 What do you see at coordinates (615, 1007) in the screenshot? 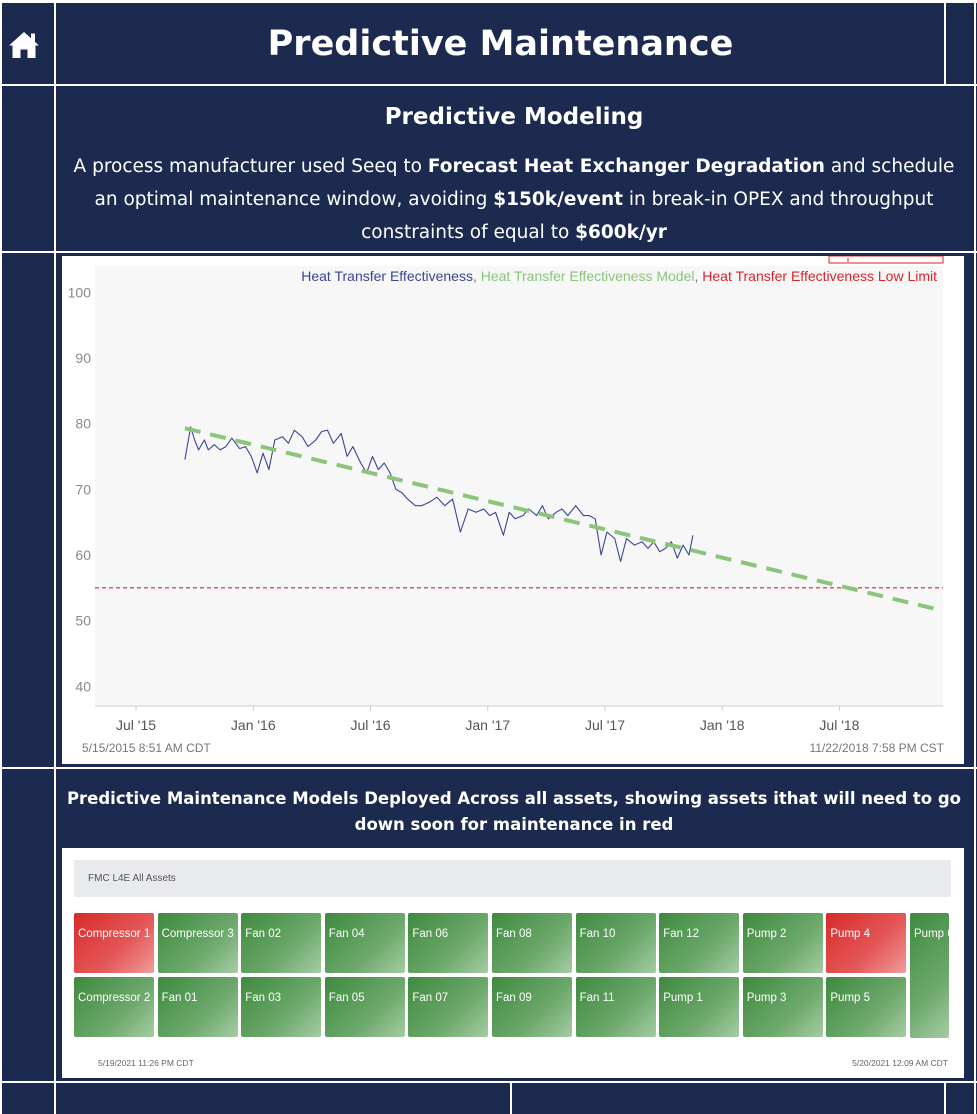
I see `asset-tile: Fan 11` at bounding box center [615, 1007].